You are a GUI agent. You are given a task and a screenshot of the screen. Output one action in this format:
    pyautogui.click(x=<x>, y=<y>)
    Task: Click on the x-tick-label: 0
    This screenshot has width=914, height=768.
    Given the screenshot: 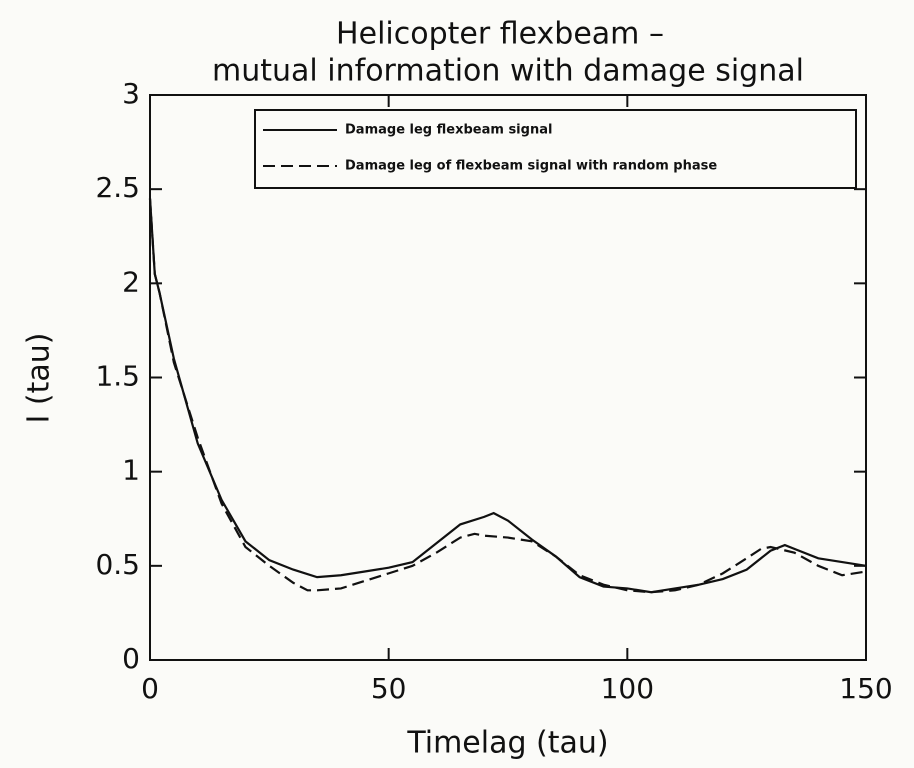 What is the action you would take?
    pyautogui.click(x=150, y=688)
    